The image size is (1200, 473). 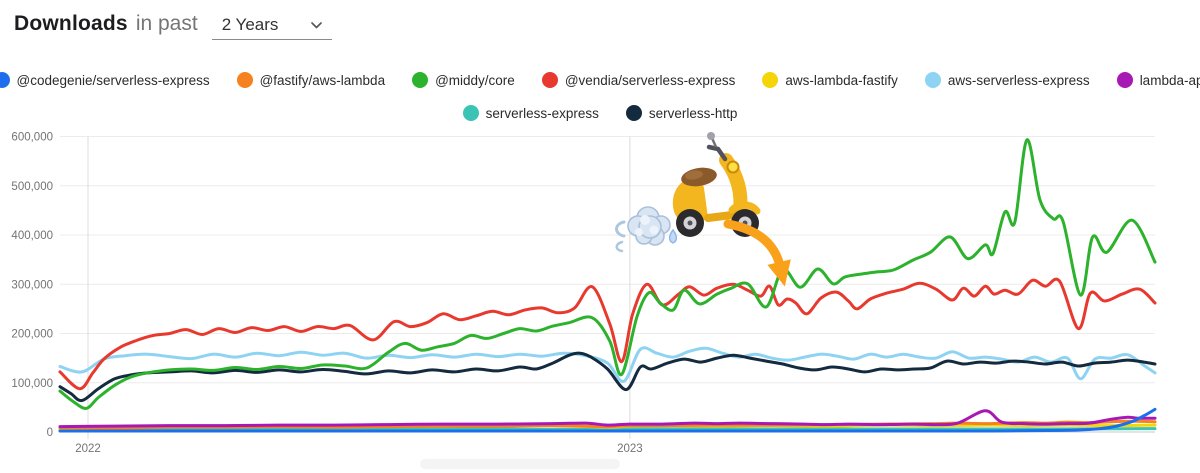 I want to click on callout-arrow-to-middy-line, so click(x=757, y=253).